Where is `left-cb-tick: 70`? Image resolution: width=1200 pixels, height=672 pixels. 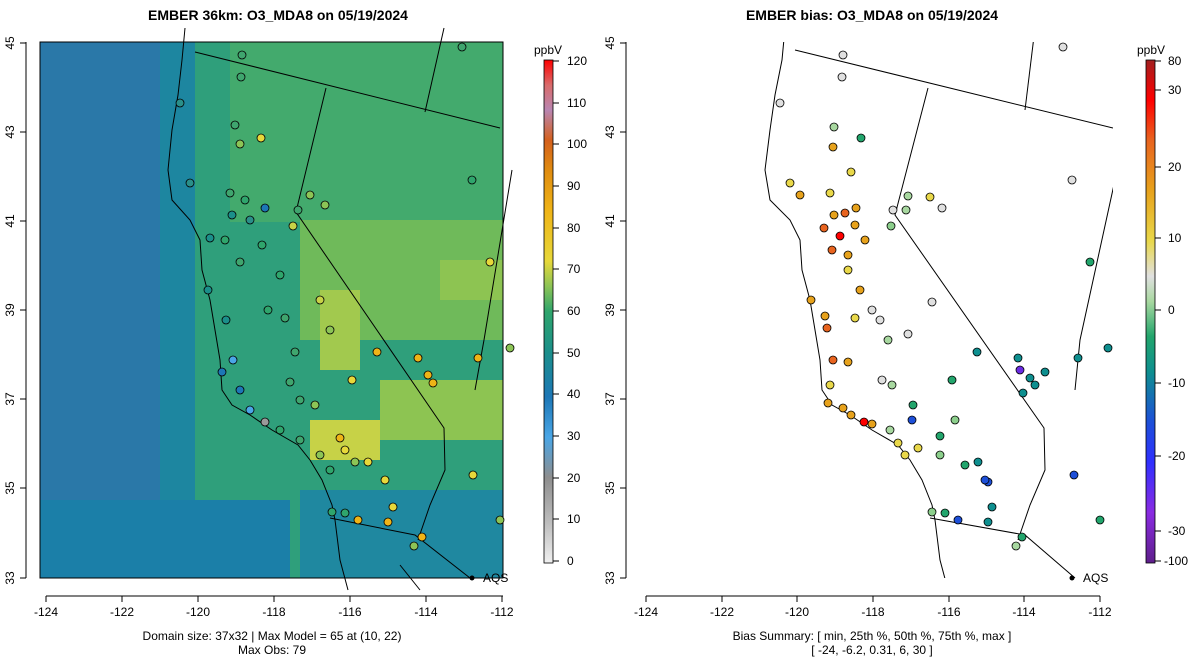
left-cb-tick: 70 is located at coordinates (574, 269).